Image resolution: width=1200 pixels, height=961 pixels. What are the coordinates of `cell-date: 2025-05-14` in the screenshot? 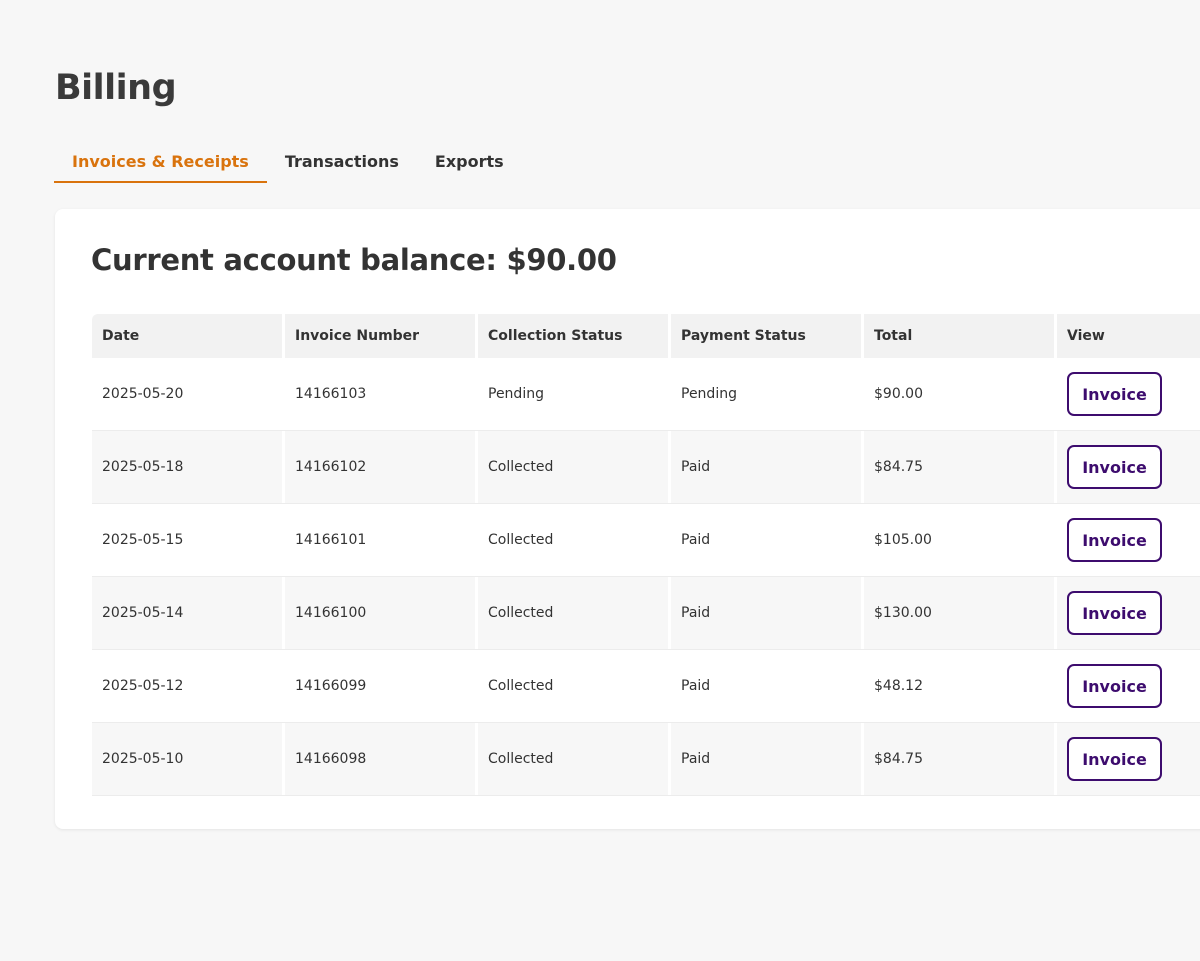 It's located at (187, 613).